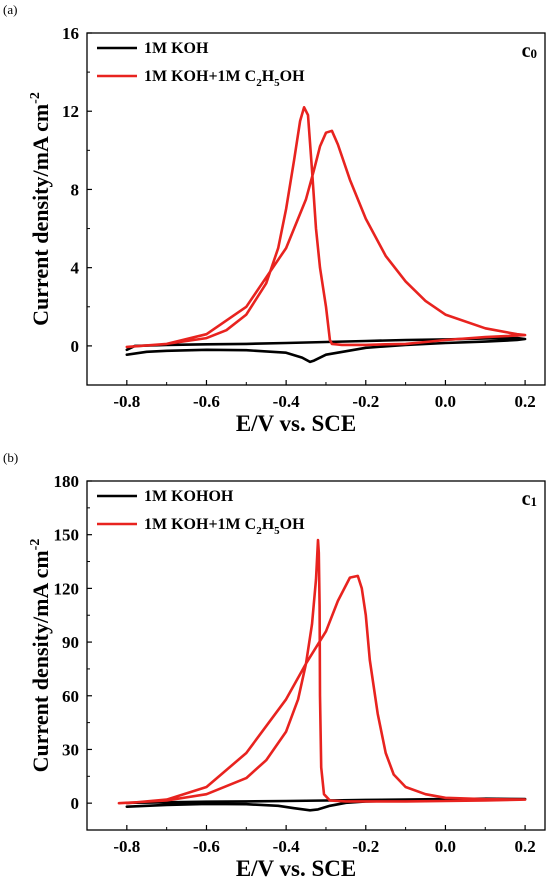  I want to click on y-tick-label: 120, so click(67, 588).